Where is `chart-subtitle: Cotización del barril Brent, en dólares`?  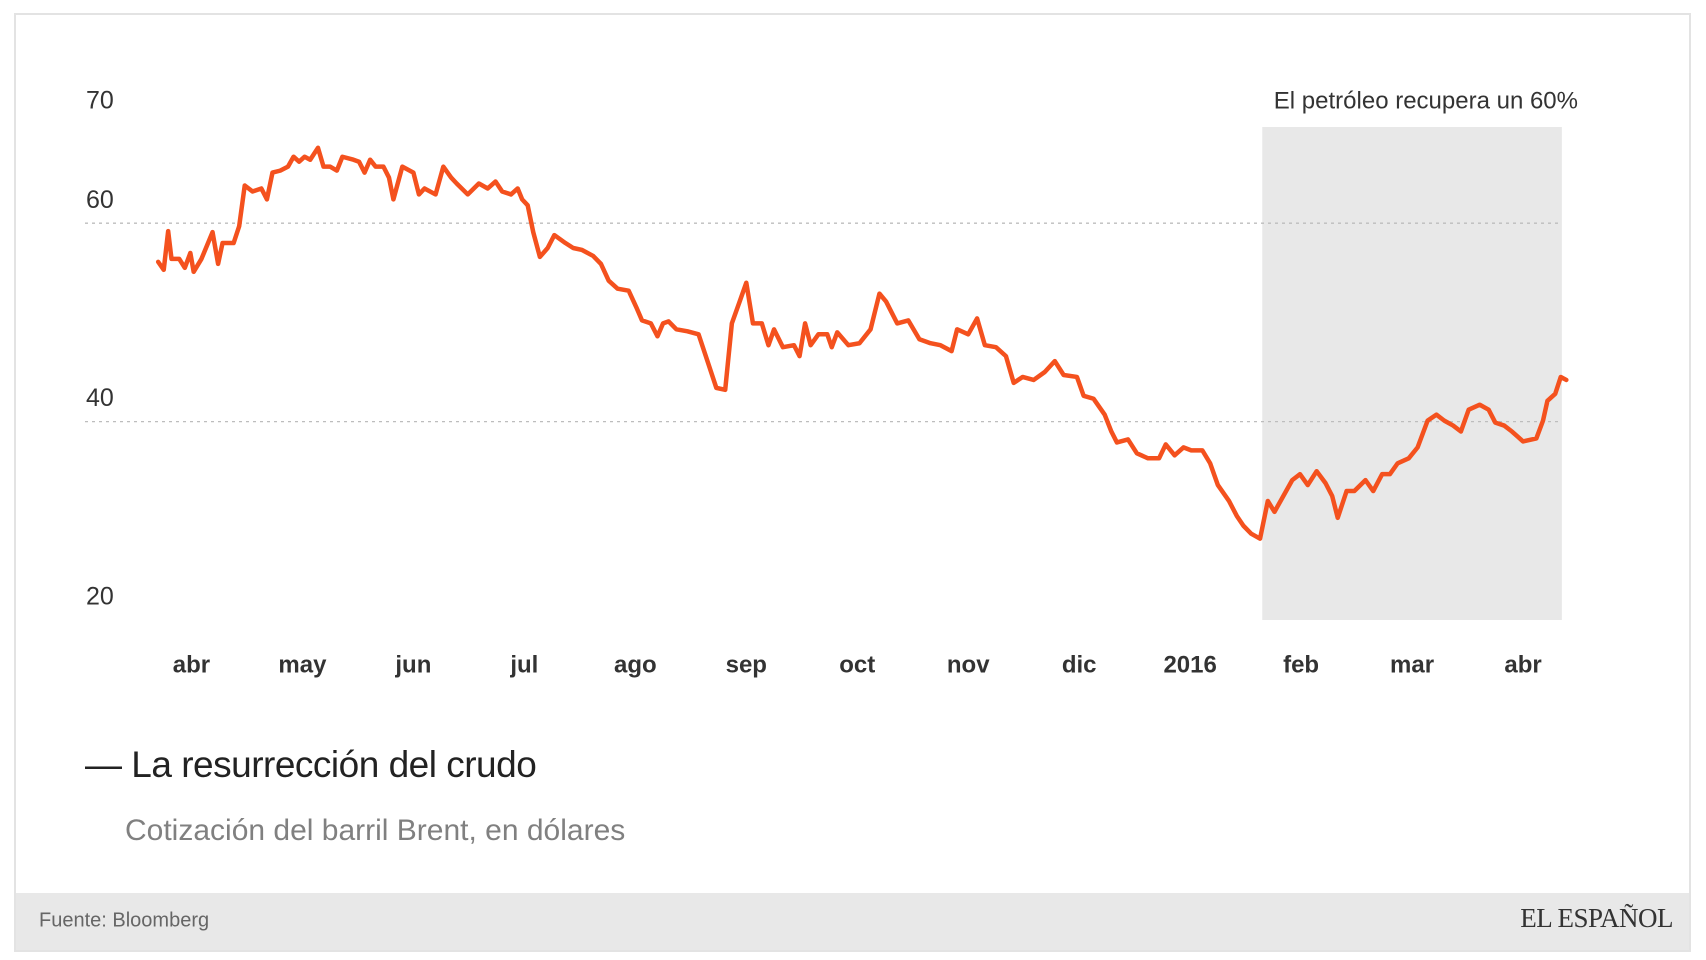 chart-subtitle: Cotización del barril Brent, en dólares is located at coordinates (375, 830).